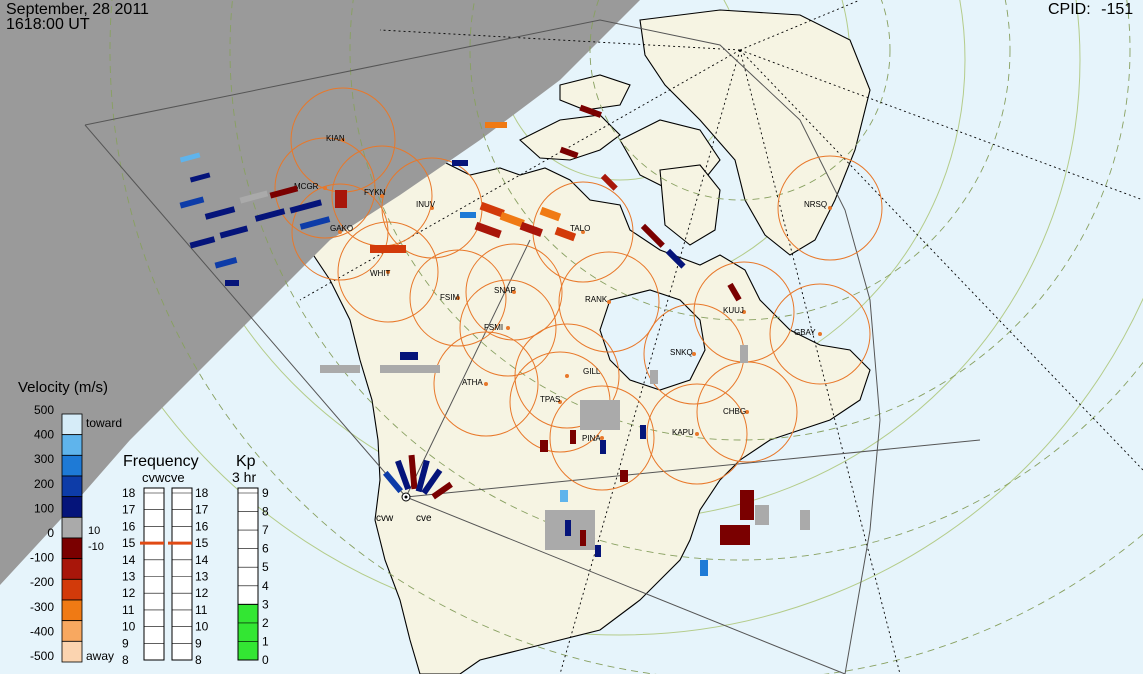 This screenshot has height=674, width=1143. What do you see at coordinates (44, 459) in the screenshot?
I see `velocity-tick-label: 300` at bounding box center [44, 459].